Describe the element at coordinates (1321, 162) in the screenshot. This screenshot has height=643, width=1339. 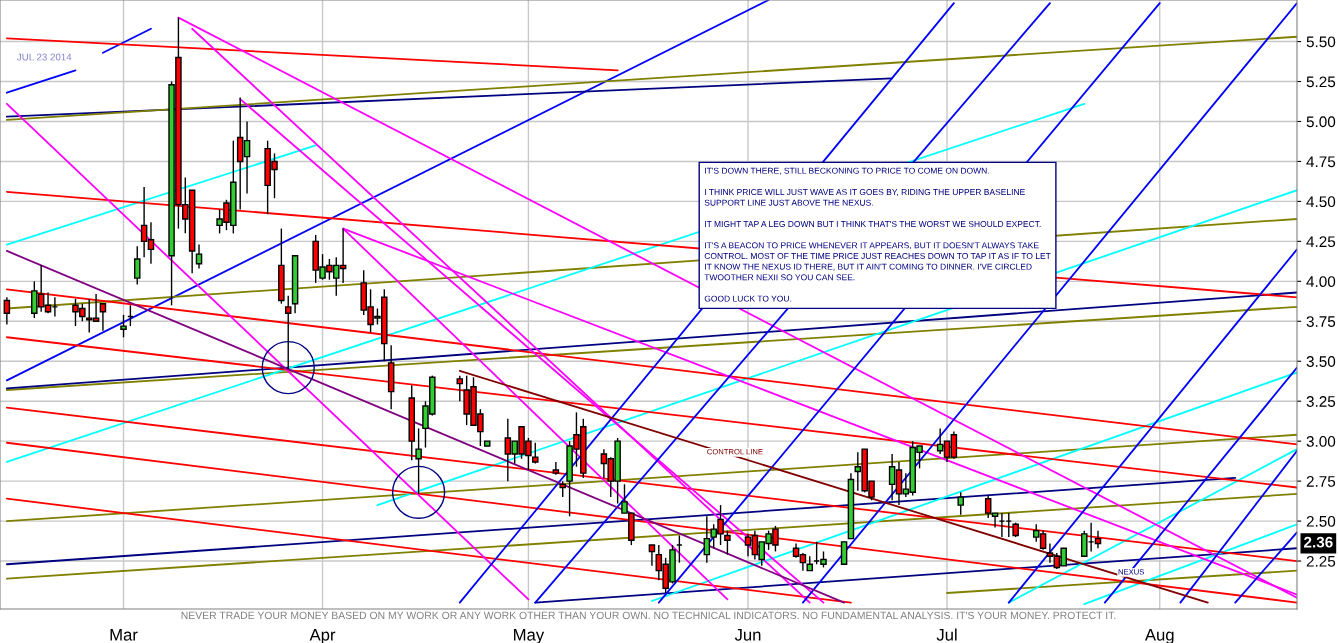
I see `y-tick-label: 4.75` at that location.